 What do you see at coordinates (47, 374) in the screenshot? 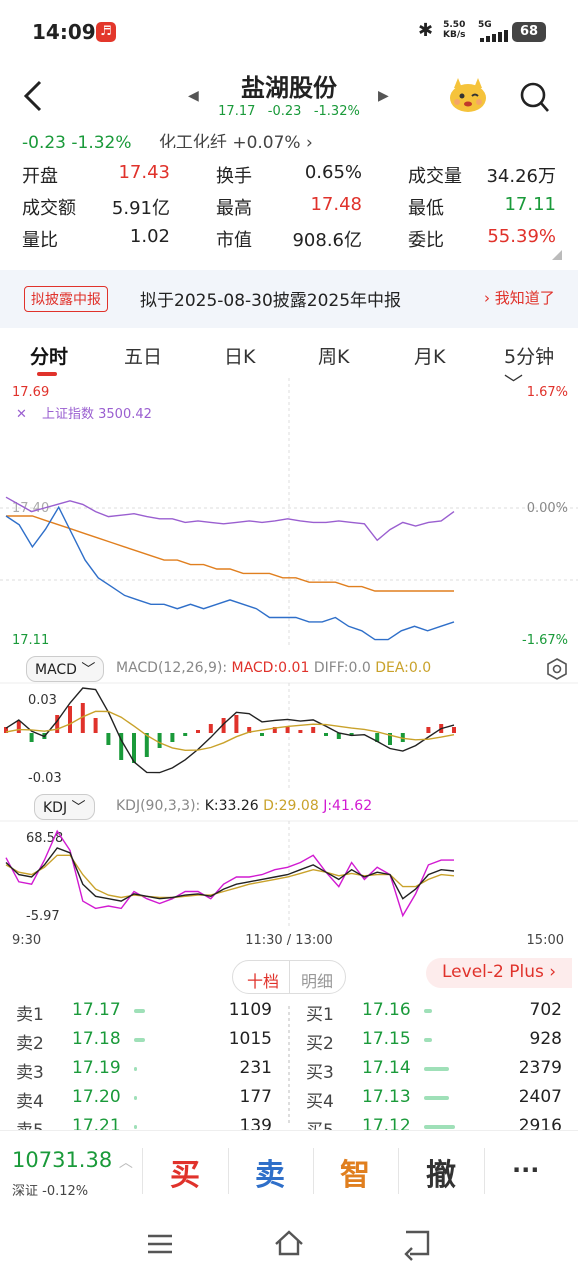
I see `tab-underline` at bounding box center [47, 374].